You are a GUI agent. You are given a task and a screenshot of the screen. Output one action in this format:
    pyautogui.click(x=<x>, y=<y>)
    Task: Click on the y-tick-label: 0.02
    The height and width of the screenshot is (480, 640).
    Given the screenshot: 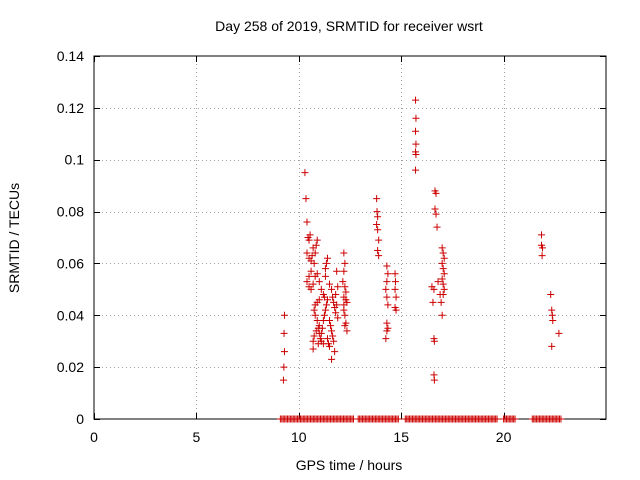 What is the action you would take?
    pyautogui.click(x=70, y=367)
    